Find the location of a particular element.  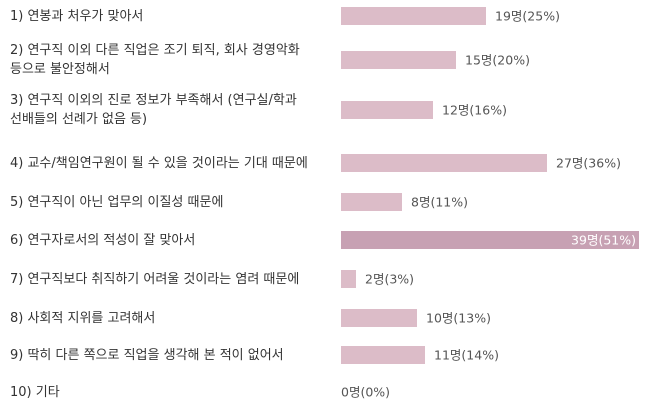

question-label: 5) 연구직이 아닌 업무의 이질성 때문에 is located at coordinates (117, 202).